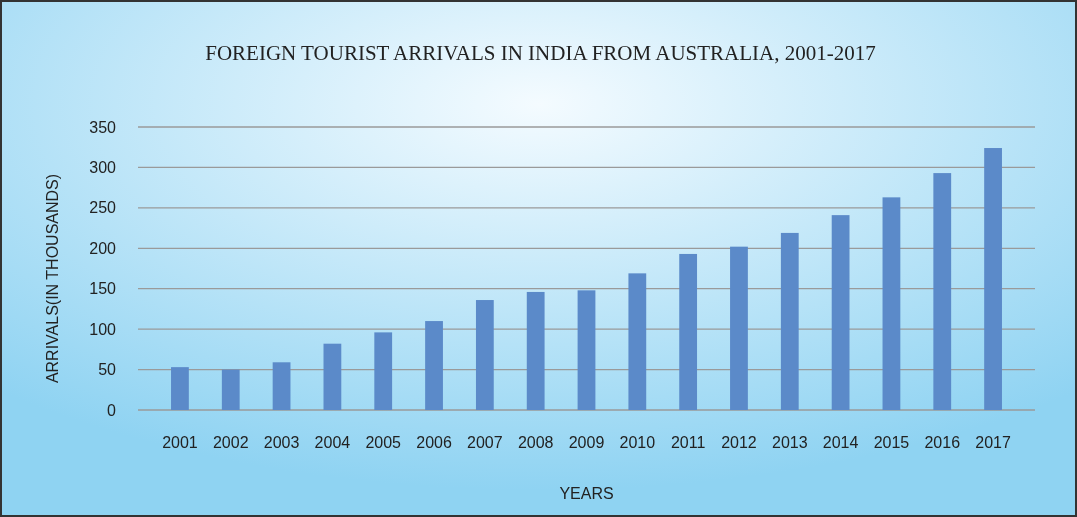 The height and width of the screenshot is (517, 1077). I want to click on y-tick-label: 50, so click(107, 370).